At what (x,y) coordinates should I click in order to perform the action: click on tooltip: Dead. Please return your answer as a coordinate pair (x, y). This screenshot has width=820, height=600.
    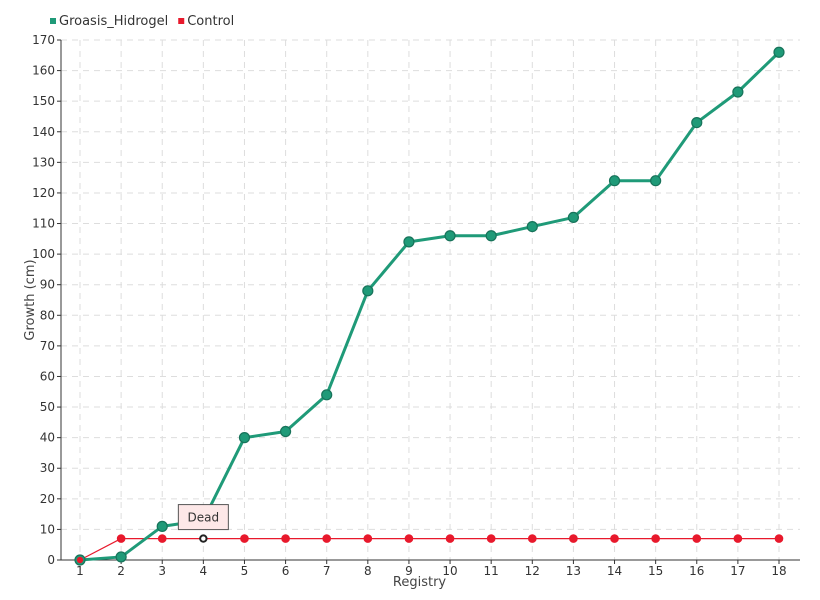
    Looking at the image, I should click on (203, 517).